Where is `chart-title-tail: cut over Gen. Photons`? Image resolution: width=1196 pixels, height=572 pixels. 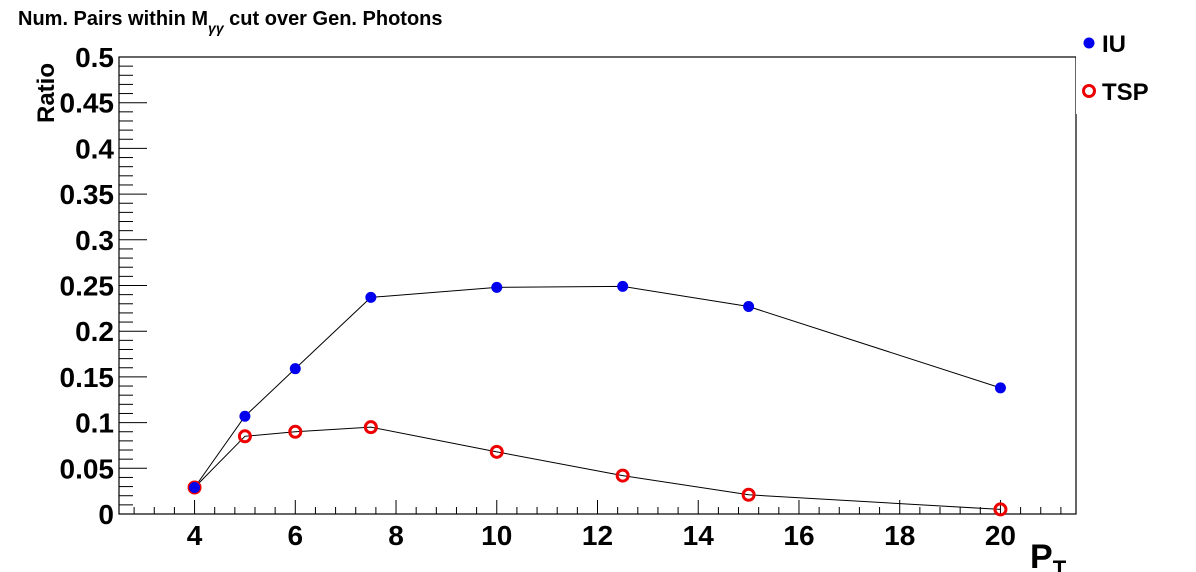
chart-title-tail: cut over Gen. Photons is located at coordinates (333, 19).